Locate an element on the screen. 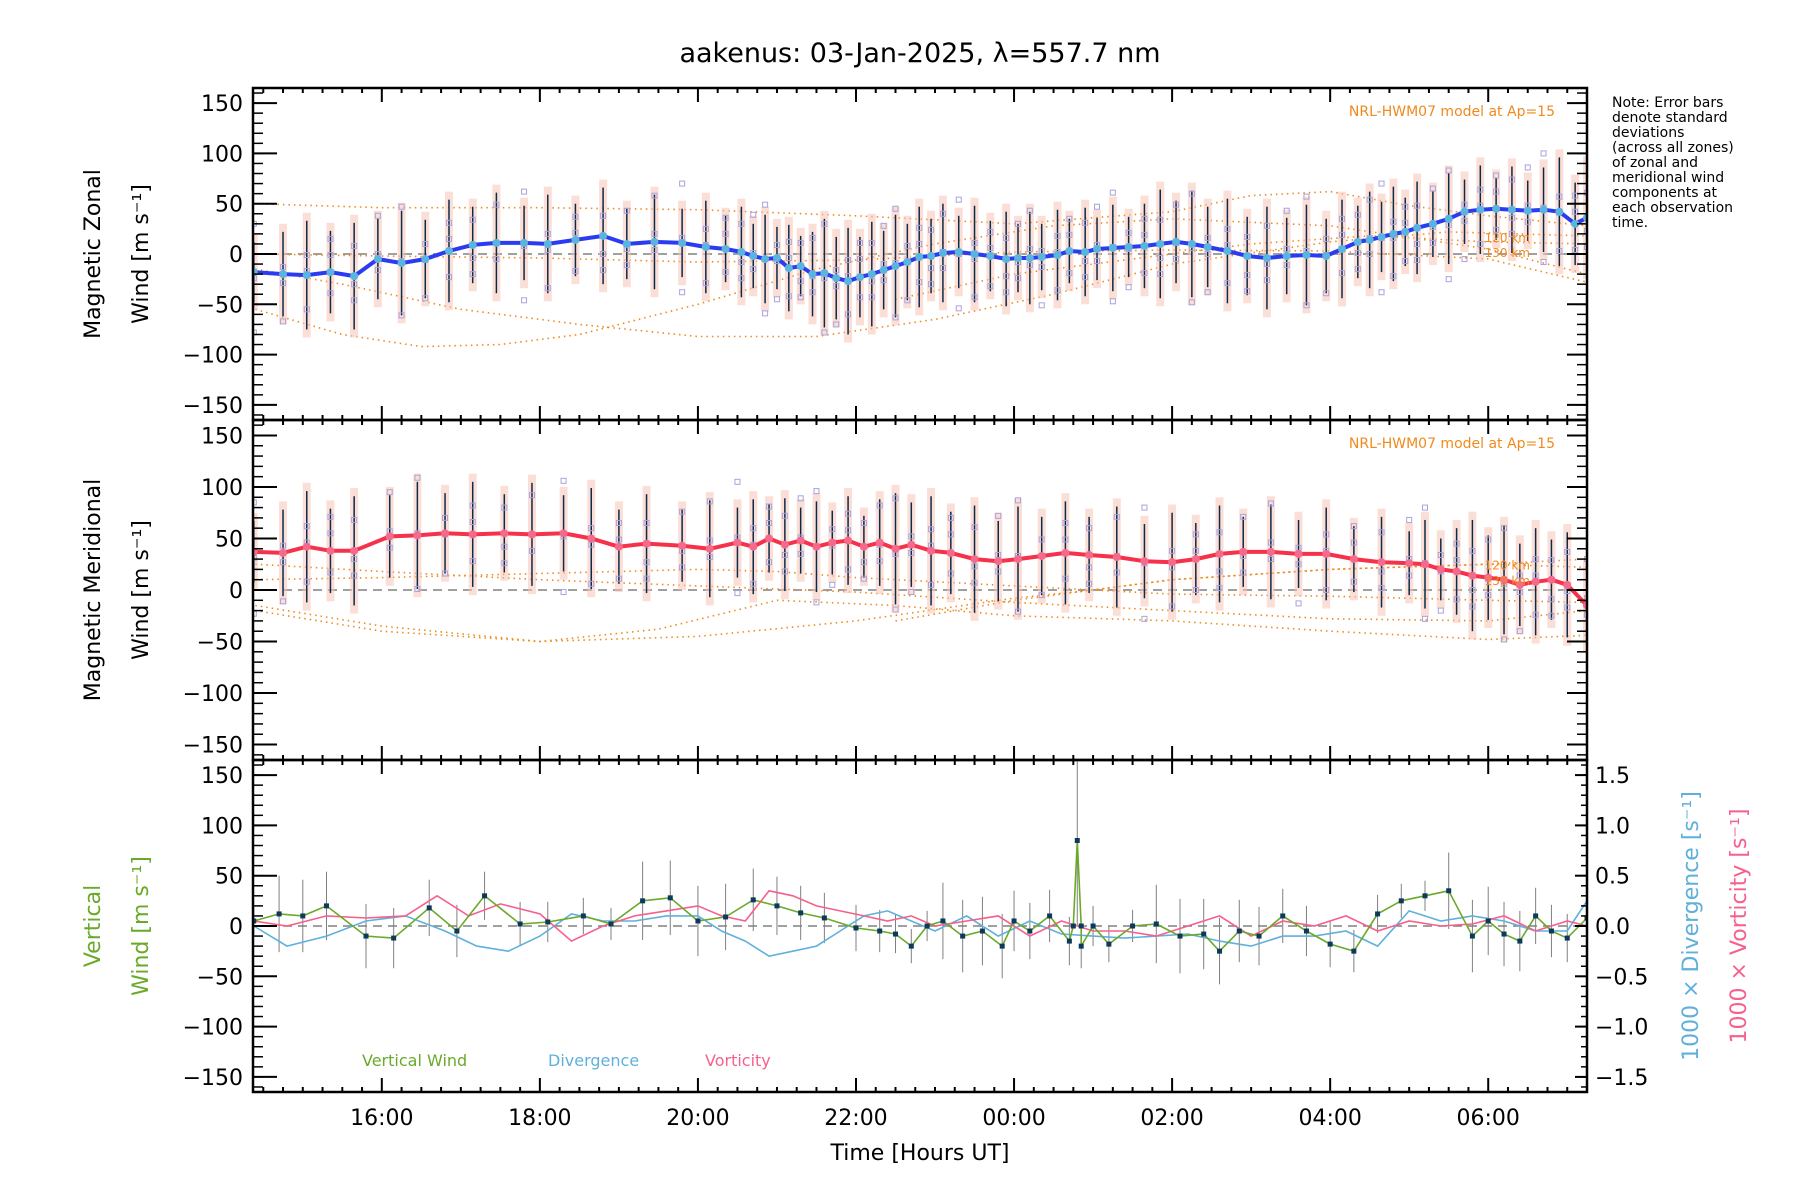  y-tick-label: 150 is located at coordinates (222, 436).